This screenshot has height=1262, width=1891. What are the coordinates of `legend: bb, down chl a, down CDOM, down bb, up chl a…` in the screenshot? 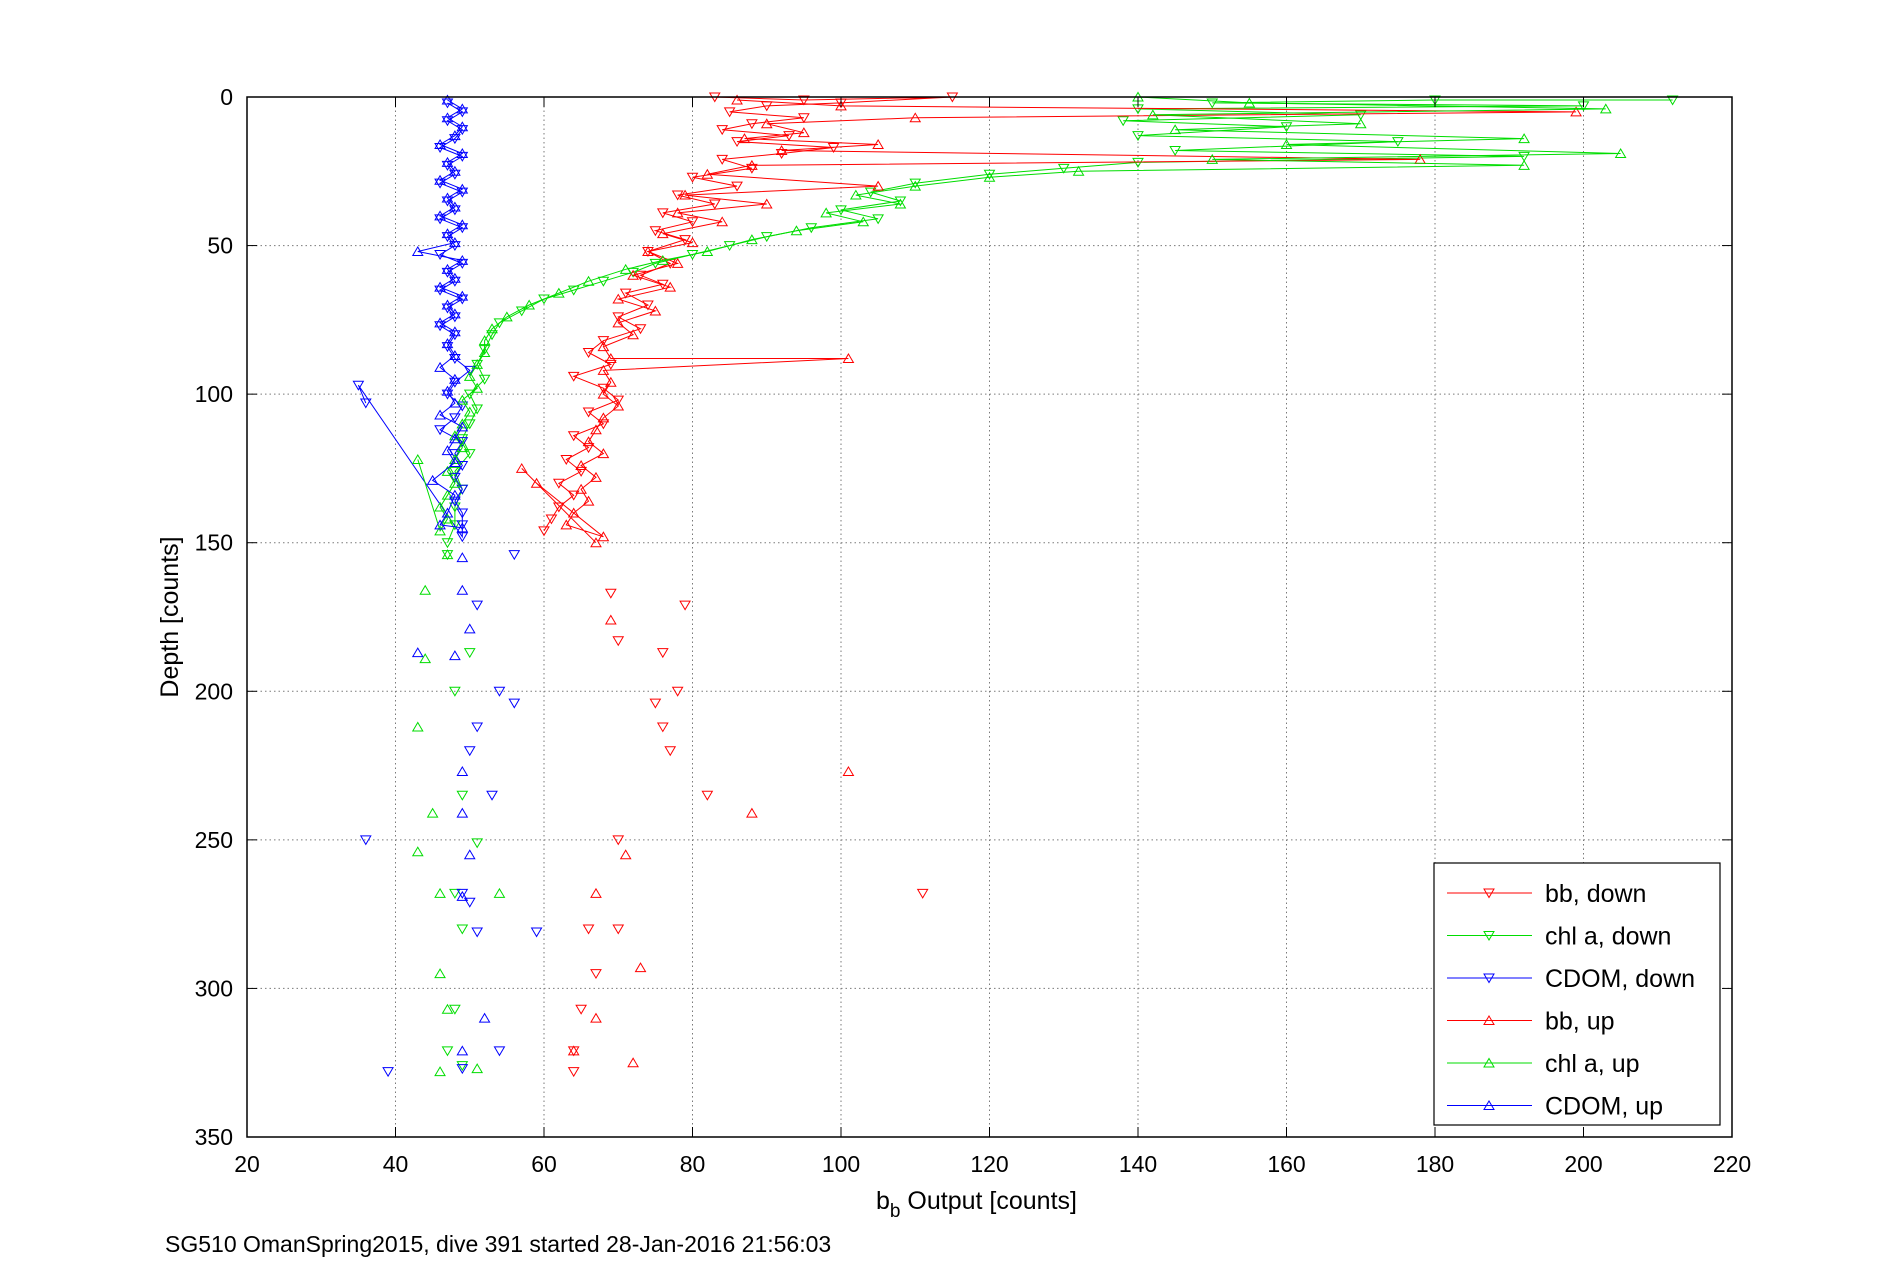 It's located at (1577, 994).